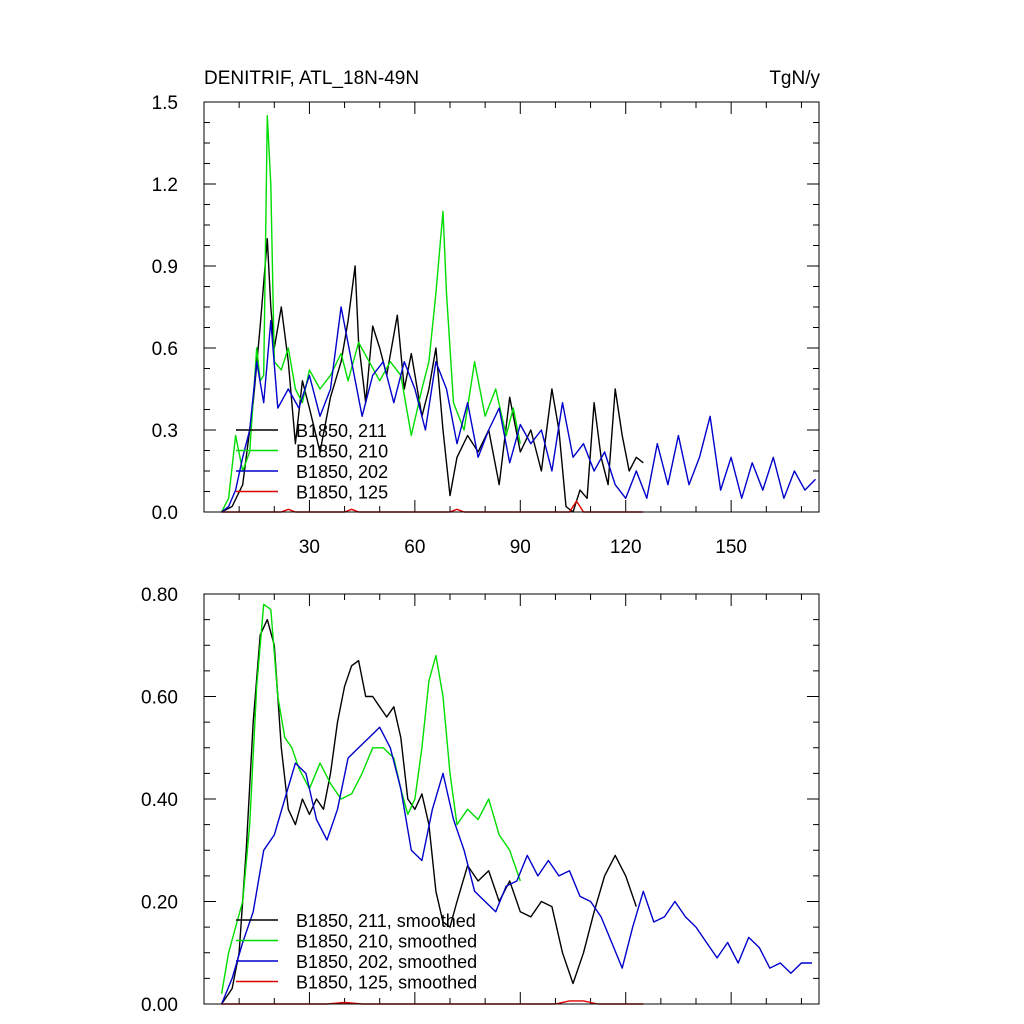  I want to click on x-tick-label: 150, so click(731, 547).